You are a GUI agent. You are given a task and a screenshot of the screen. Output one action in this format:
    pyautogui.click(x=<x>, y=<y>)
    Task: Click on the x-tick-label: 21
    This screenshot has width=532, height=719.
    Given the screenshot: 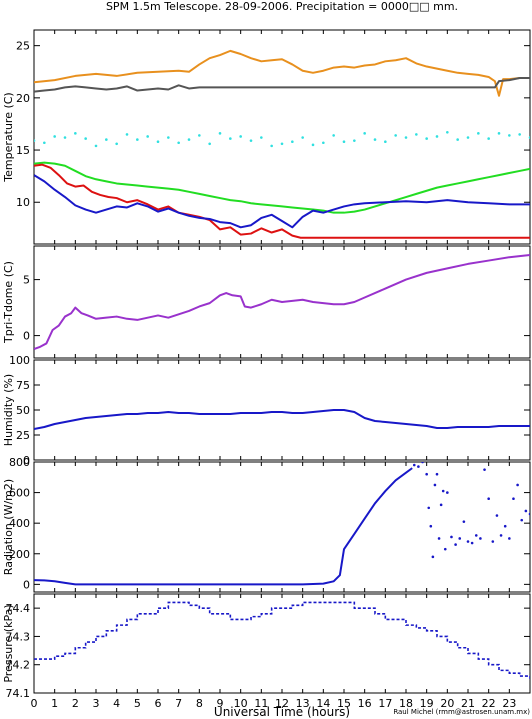 What is the action you would take?
    pyautogui.click(x=468, y=703)
    